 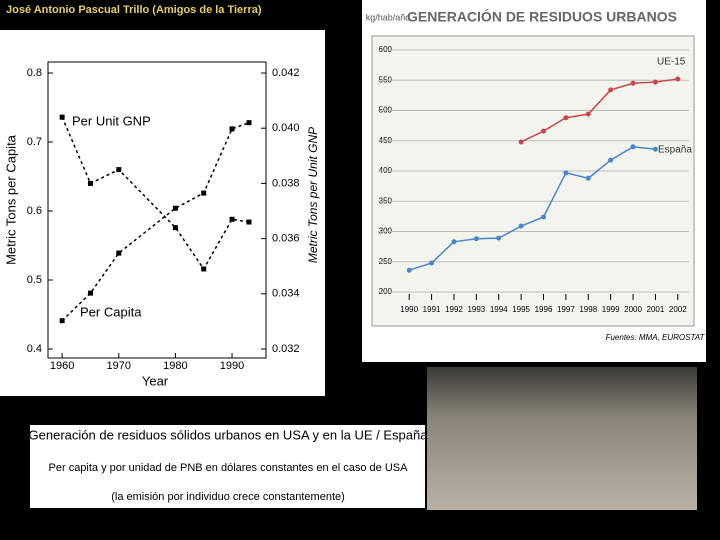 What do you see at coordinates (286, 349) in the screenshot?
I see `y2-tick-label: 0.032` at bounding box center [286, 349].